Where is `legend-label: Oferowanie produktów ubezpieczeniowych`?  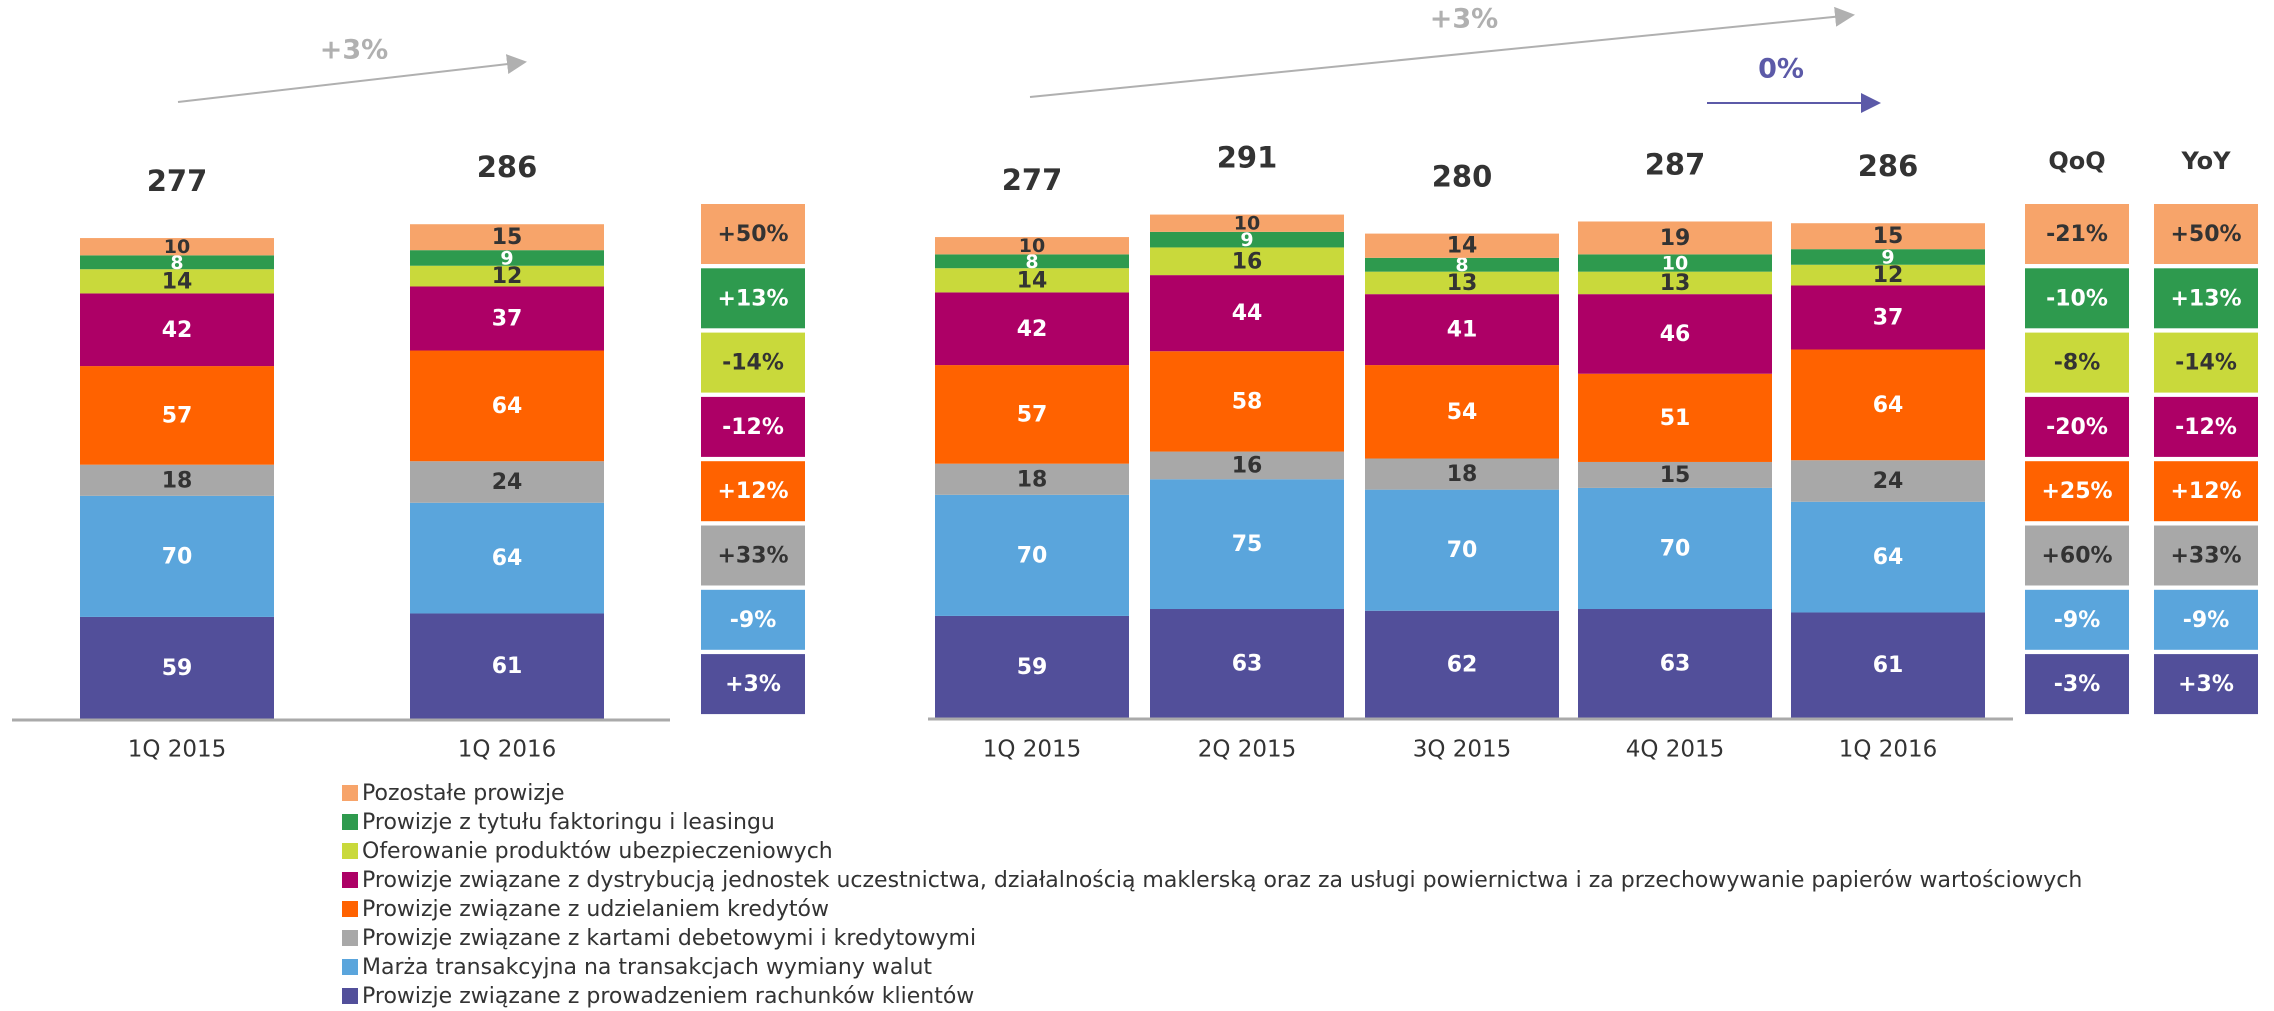 legend-label: Oferowanie produktów ubezpieczeniowych is located at coordinates (597, 851).